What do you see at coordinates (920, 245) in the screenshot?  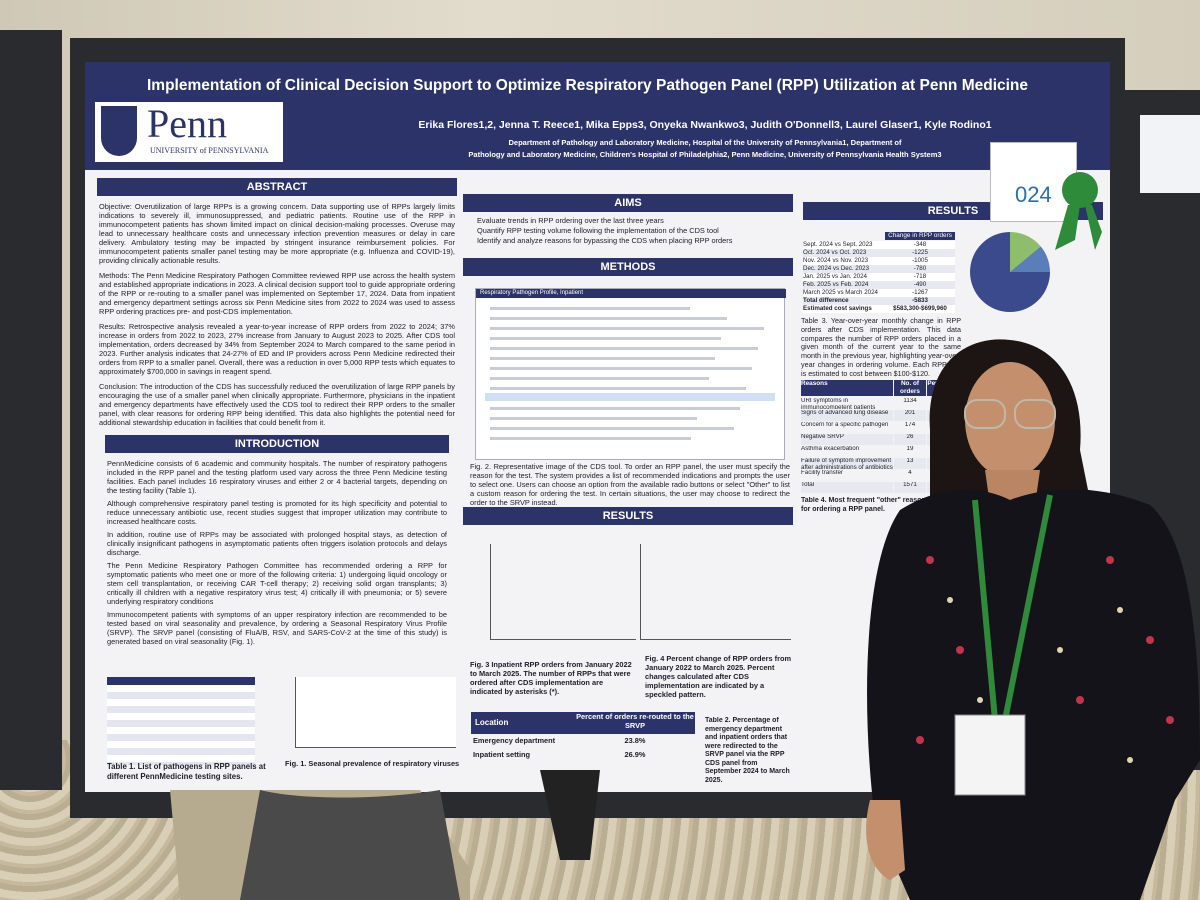 I see `table3-cell: -348` at bounding box center [920, 245].